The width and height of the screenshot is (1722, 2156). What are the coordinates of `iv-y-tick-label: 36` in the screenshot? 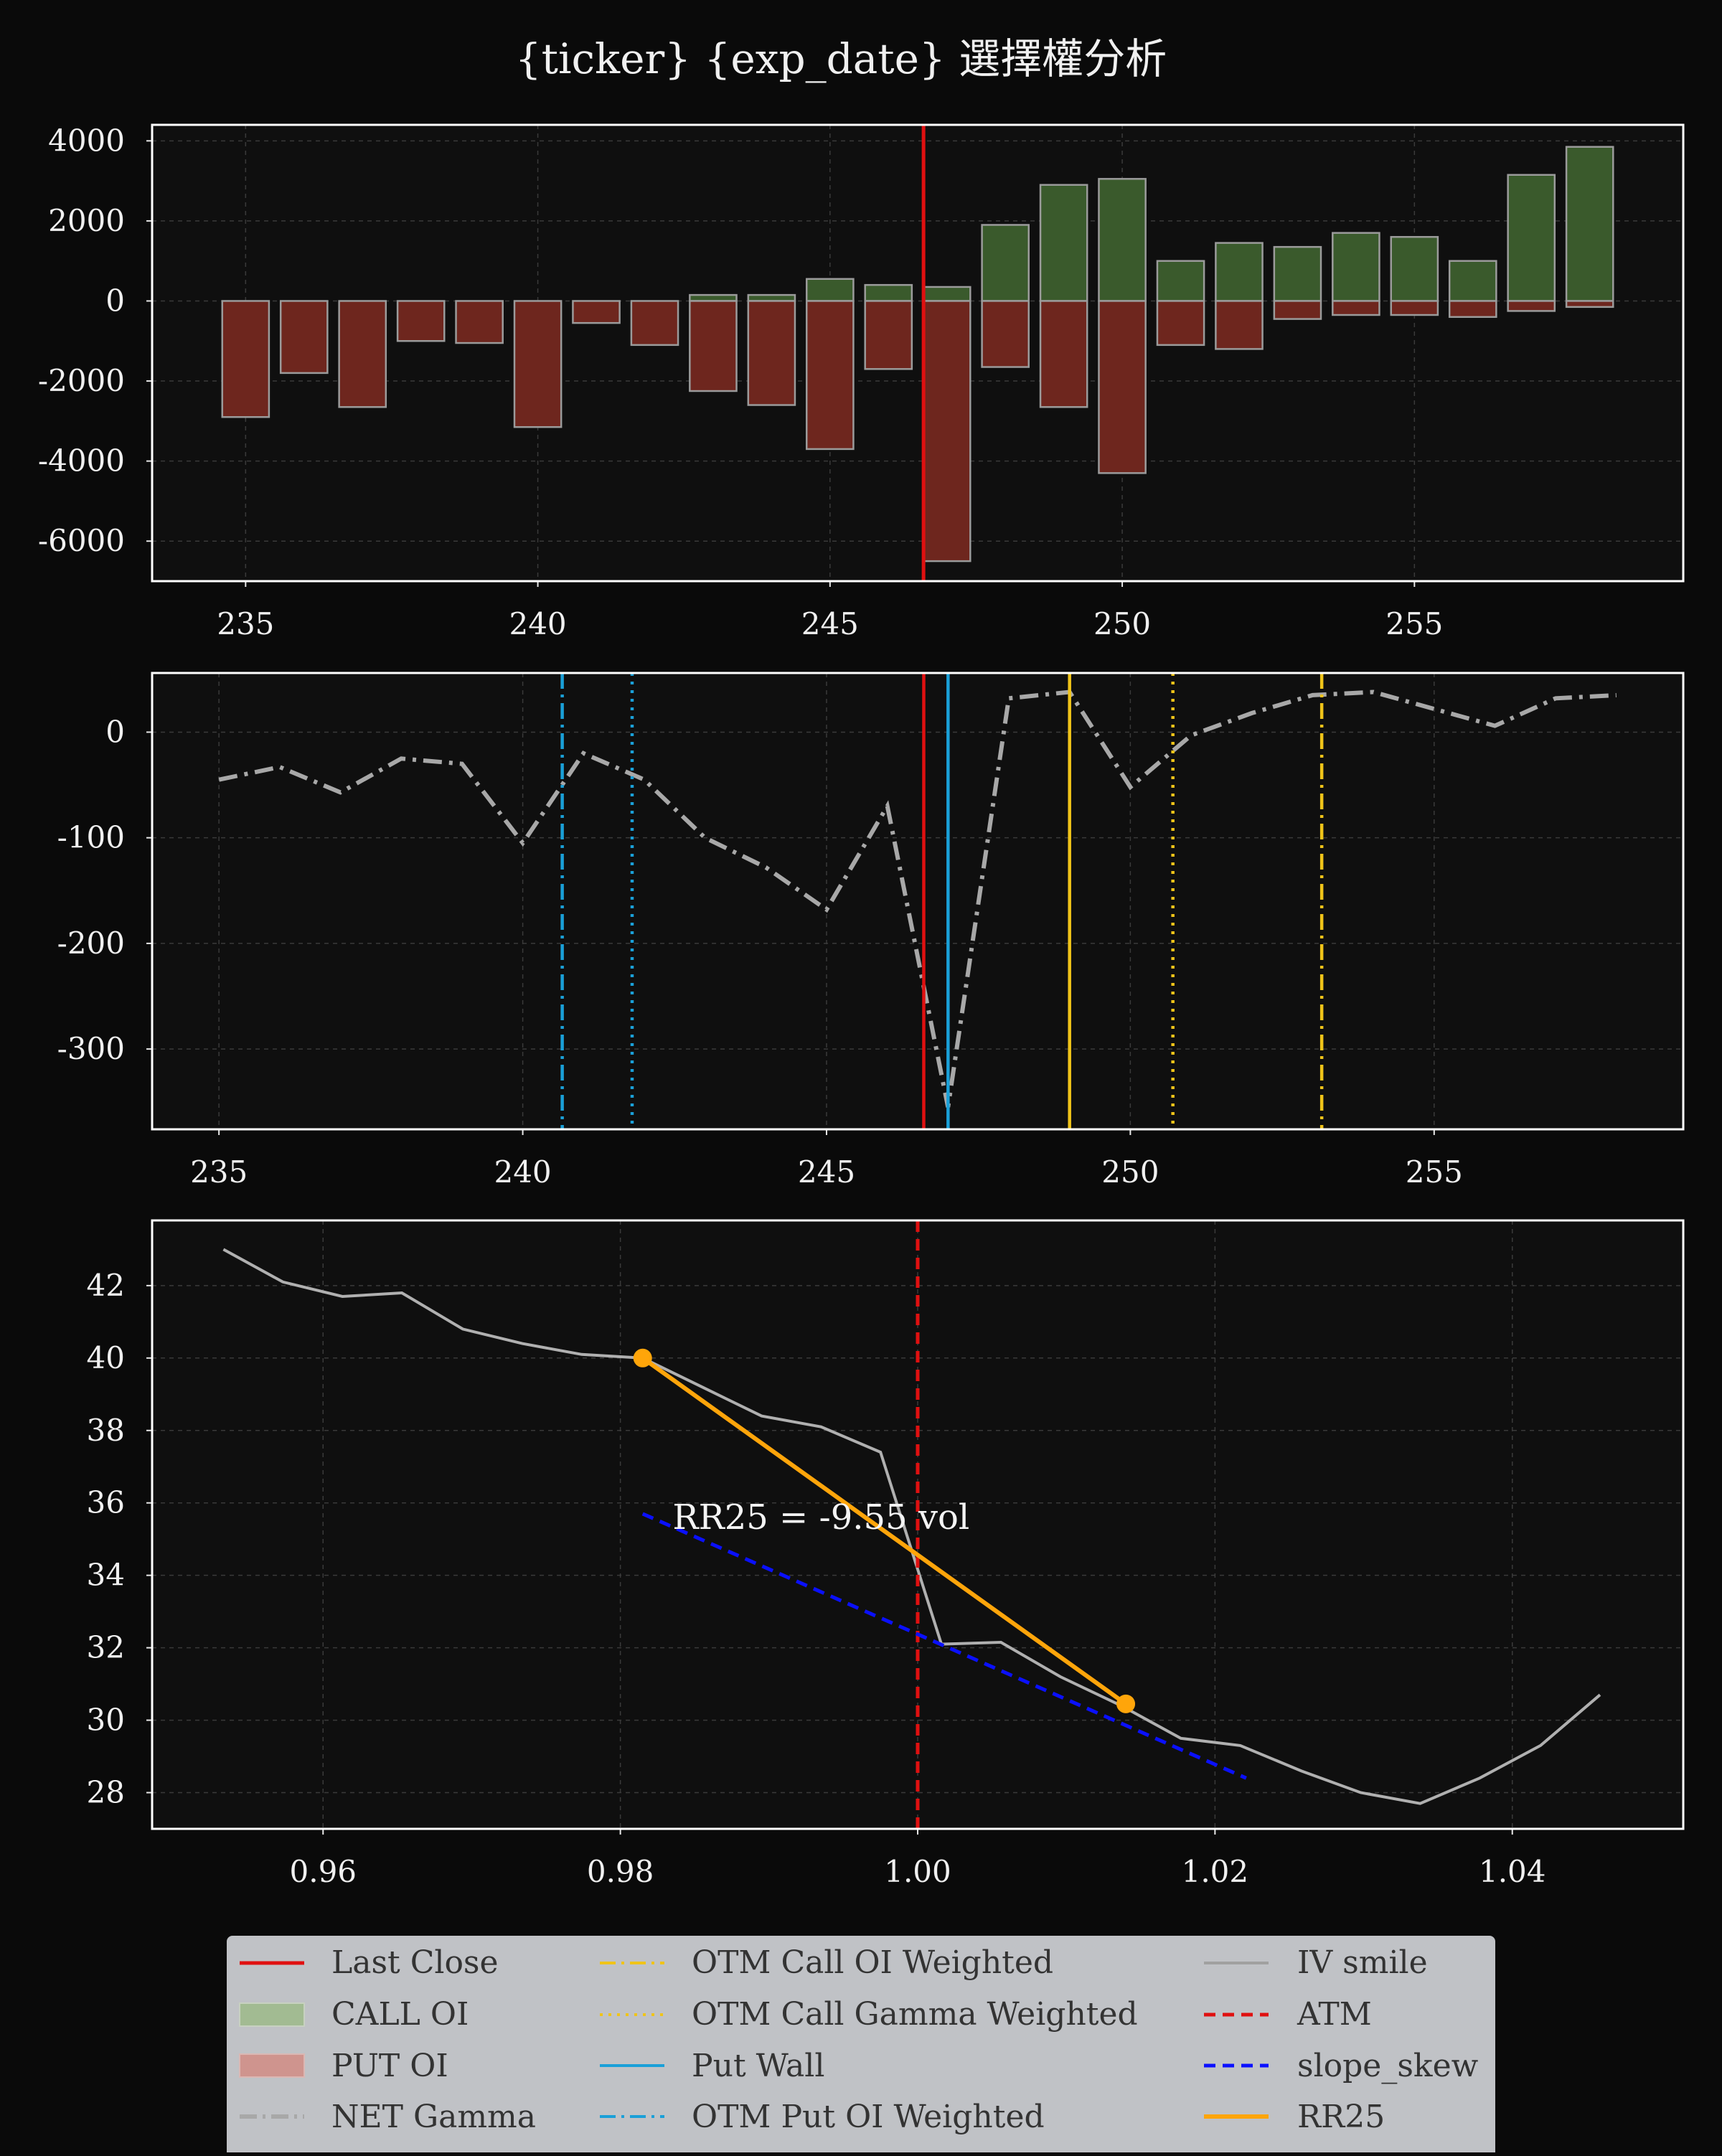 It's located at (106, 1503).